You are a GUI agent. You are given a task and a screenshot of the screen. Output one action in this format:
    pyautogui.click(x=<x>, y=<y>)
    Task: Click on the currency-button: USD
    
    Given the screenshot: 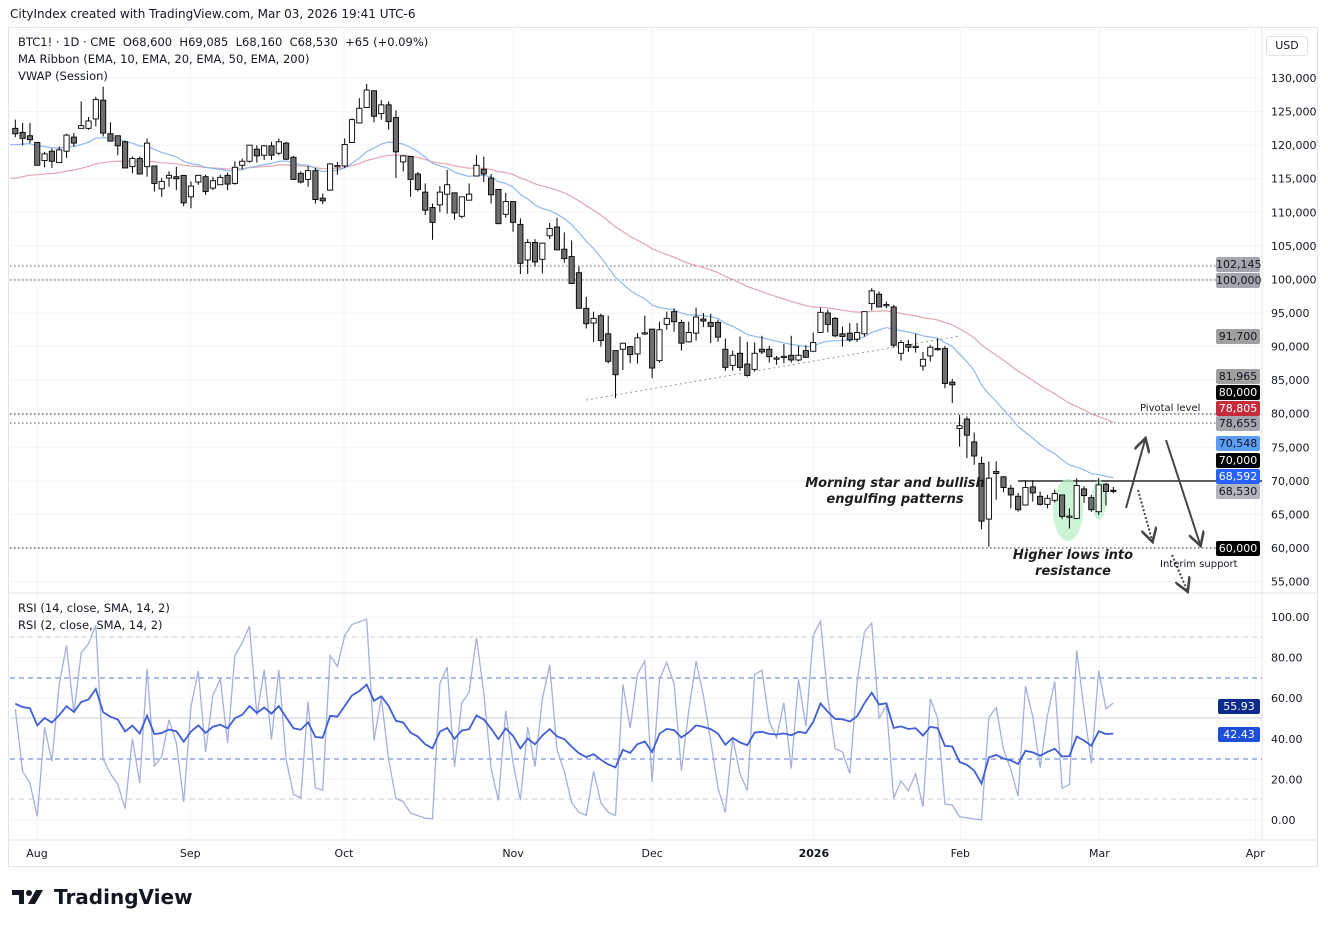 What is the action you would take?
    pyautogui.click(x=1287, y=46)
    